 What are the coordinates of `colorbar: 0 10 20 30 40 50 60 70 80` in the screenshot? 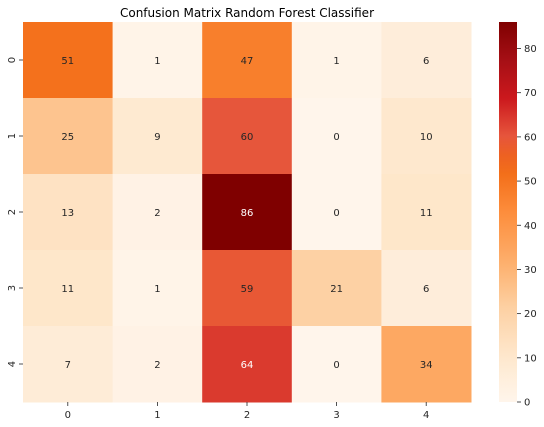 It's located at (518, 215).